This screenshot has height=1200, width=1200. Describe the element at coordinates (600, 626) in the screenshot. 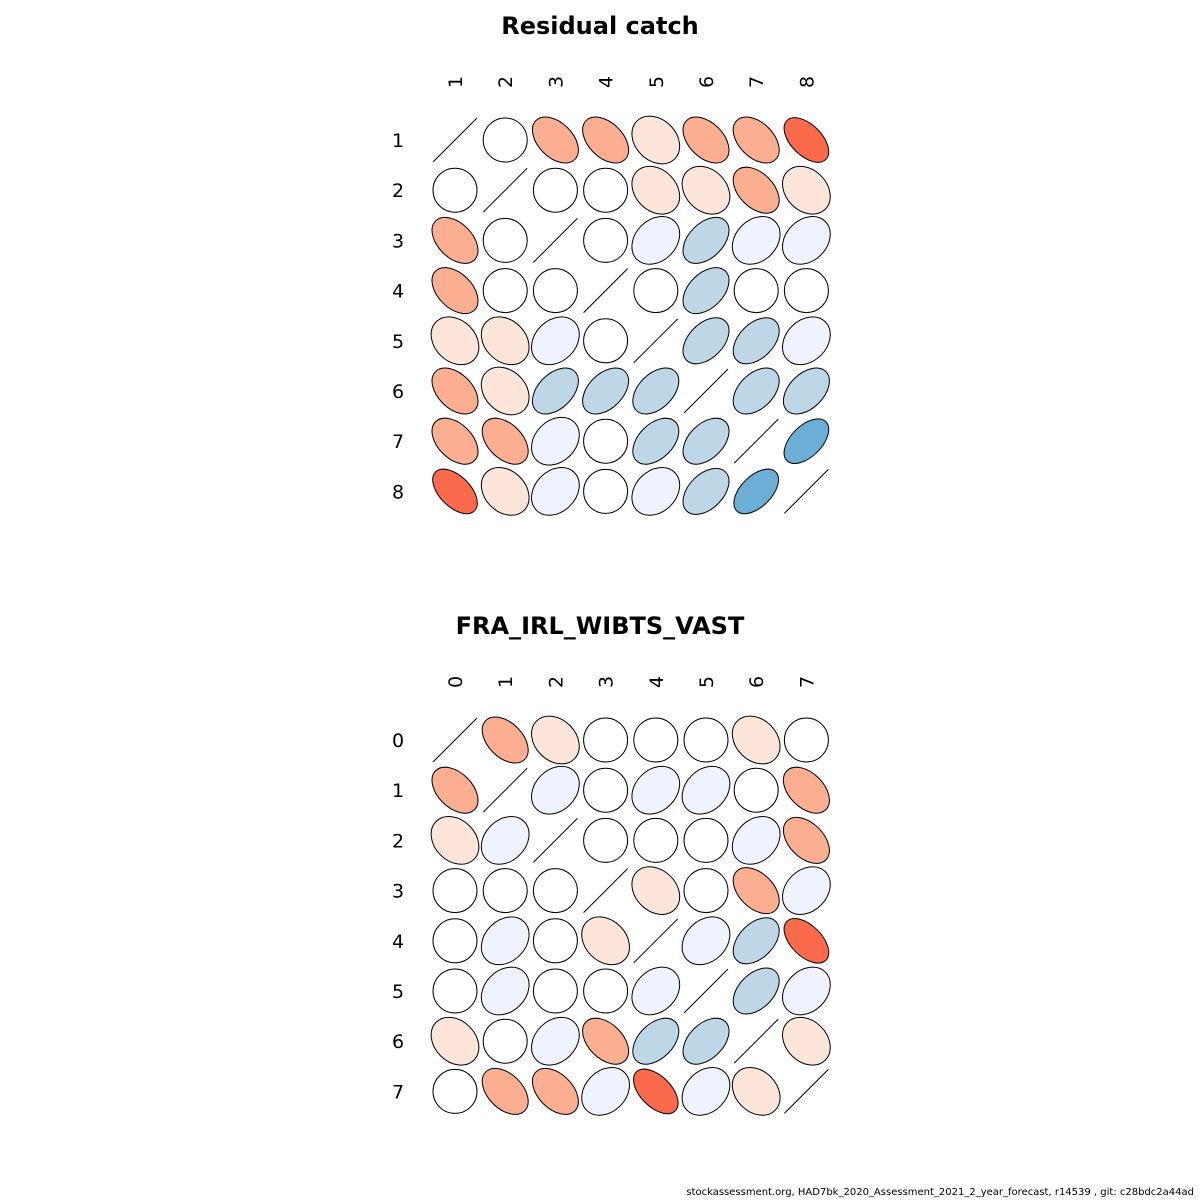

I see `panel-title: FRA_IRL_WIBTS_VAST` at that location.